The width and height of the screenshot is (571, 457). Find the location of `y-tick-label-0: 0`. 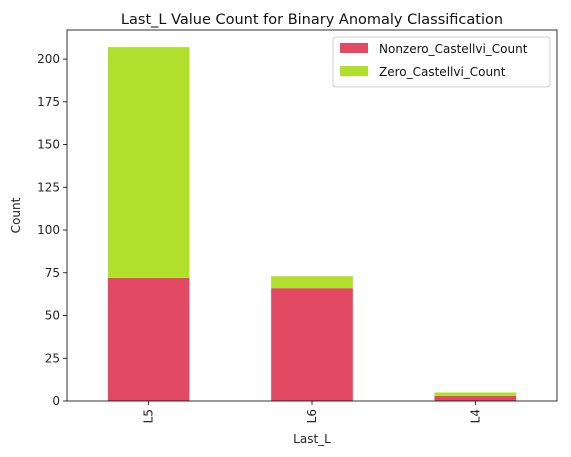

y-tick-label-0: 0 is located at coordinates (56, 401).